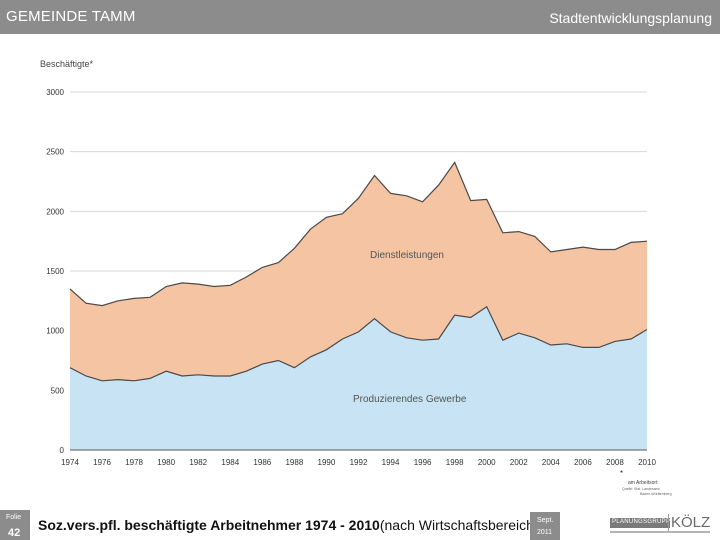  Describe the element at coordinates (358, 343) in the screenshot. I see `line-produzierendes` at that location.